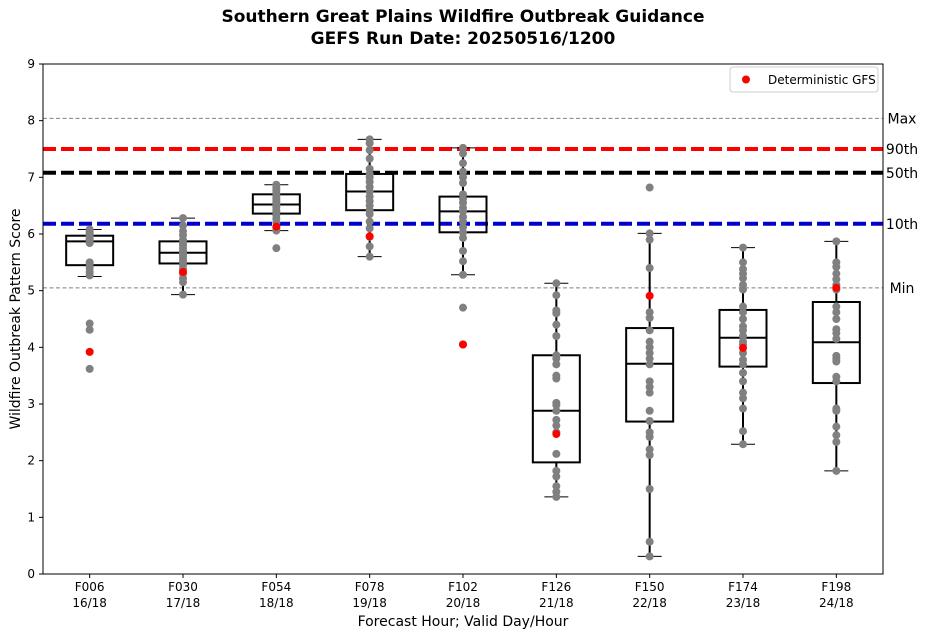 The image size is (926, 637). Describe the element at coordinates (743, 603) in the screenshot. I see `x-tick-label-valid: 23/18` at that location.